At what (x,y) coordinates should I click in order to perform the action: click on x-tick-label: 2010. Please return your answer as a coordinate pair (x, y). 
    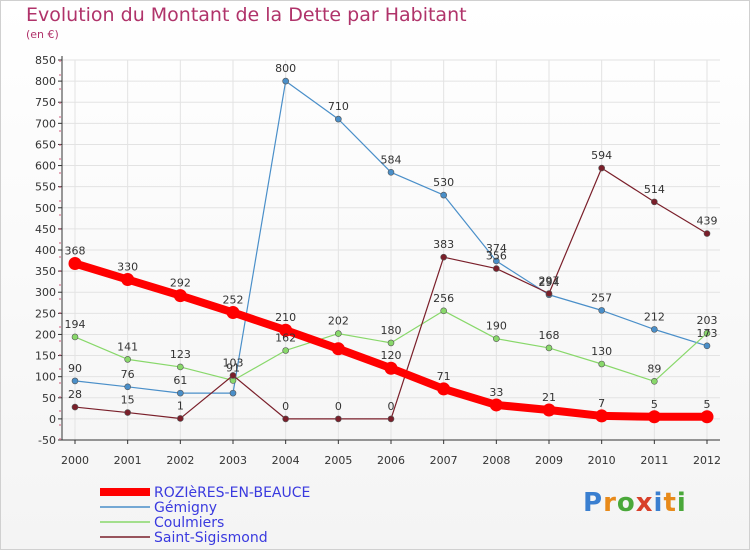
    Looking at the image, I should click on (602, 460).